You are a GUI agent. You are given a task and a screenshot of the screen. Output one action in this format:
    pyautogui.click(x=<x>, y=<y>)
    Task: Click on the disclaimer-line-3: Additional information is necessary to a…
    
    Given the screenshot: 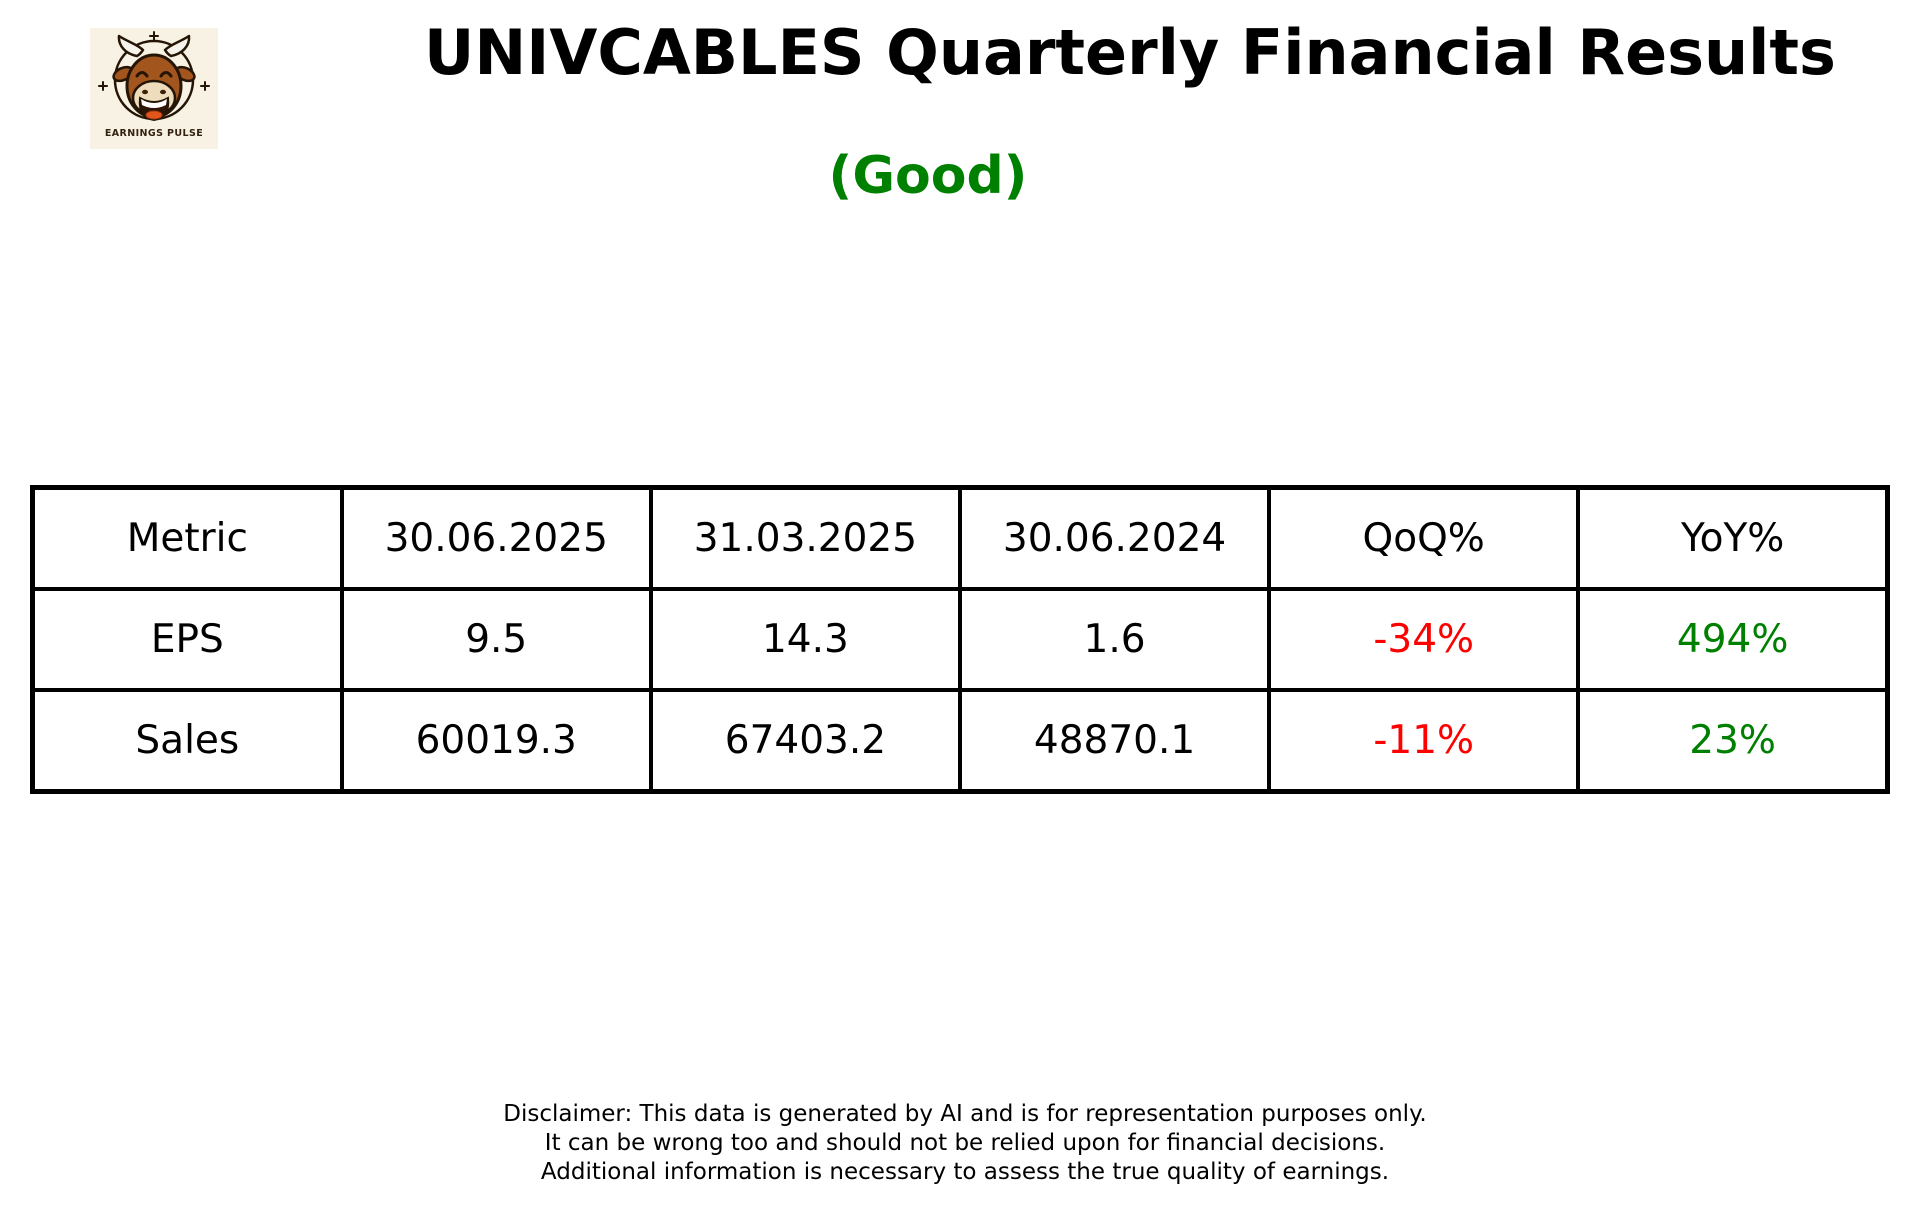 What is the action you would take?
    pyautogui.click(x=965, y=1172)
    